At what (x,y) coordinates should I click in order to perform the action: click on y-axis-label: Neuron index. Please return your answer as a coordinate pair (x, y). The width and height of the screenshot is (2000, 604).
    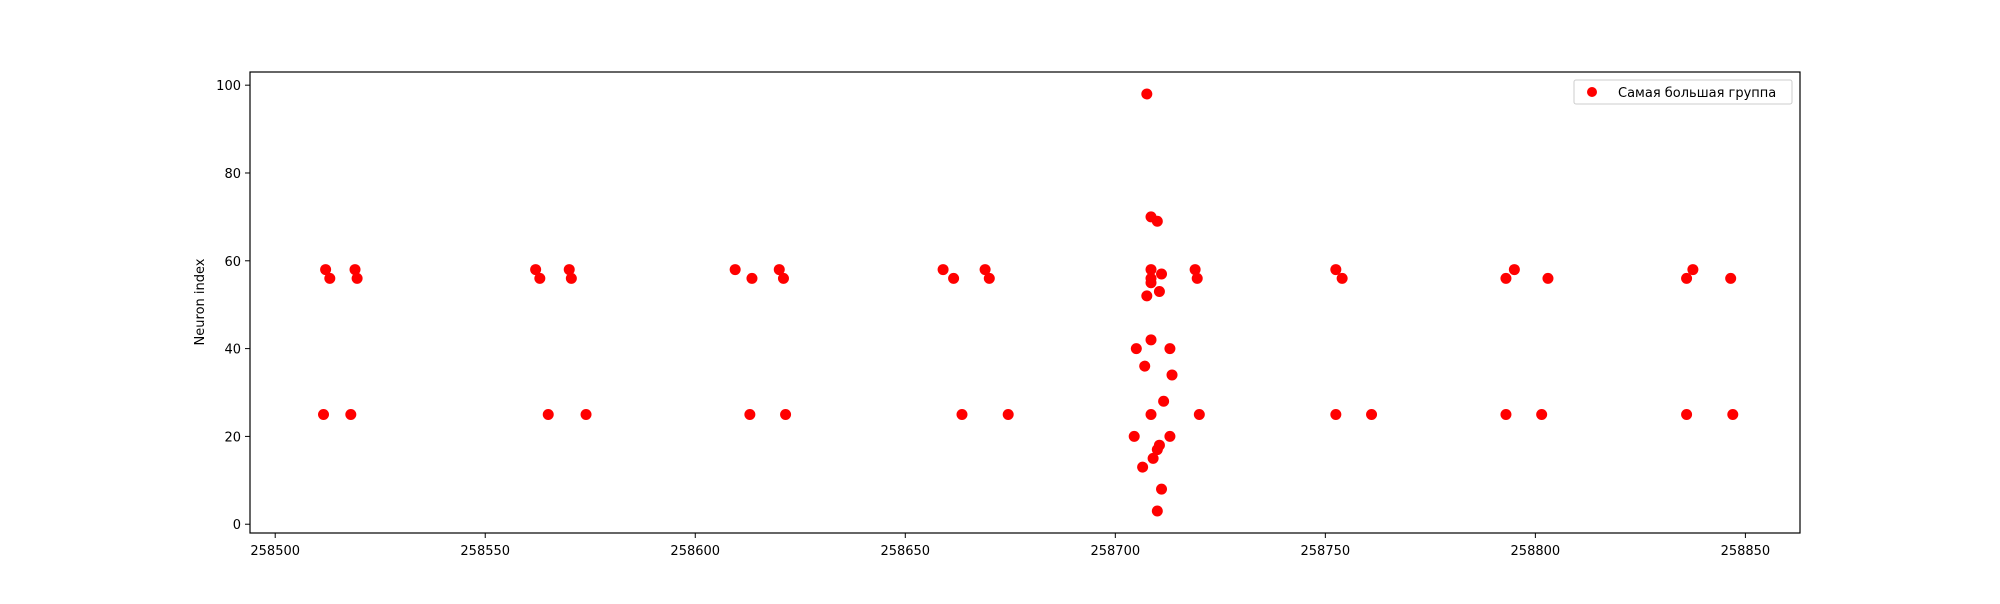
    Looking at the image, I should click on (200, 301).